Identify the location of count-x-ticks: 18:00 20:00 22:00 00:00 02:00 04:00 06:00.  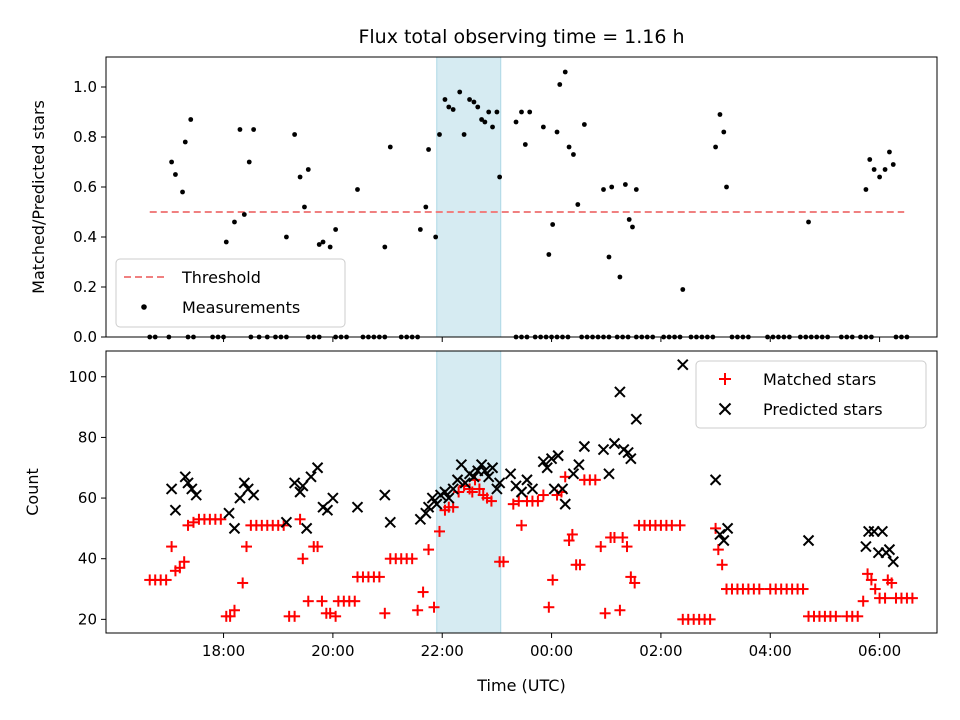
(551, 646).